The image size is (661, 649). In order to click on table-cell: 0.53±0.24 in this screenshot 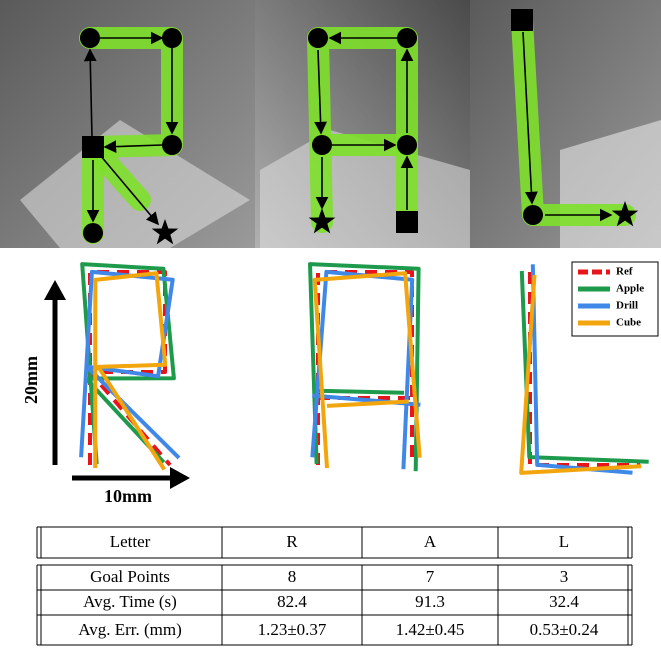, I will do `click(564, 629)`.